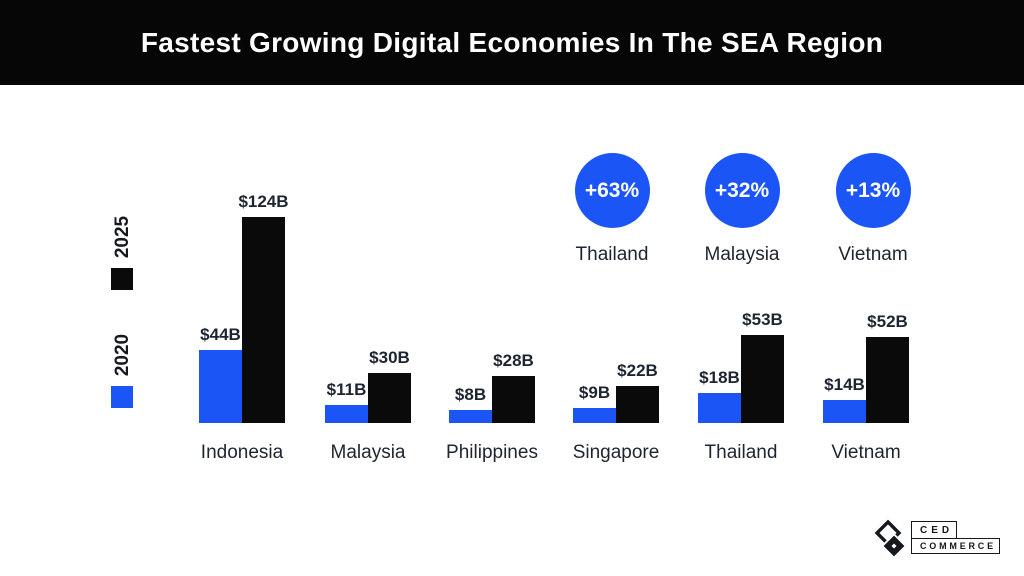 The height and width of the screenshot is (576, 1024). I want to click on bar-value-2025-thailand: $53B, so click(762, 319).